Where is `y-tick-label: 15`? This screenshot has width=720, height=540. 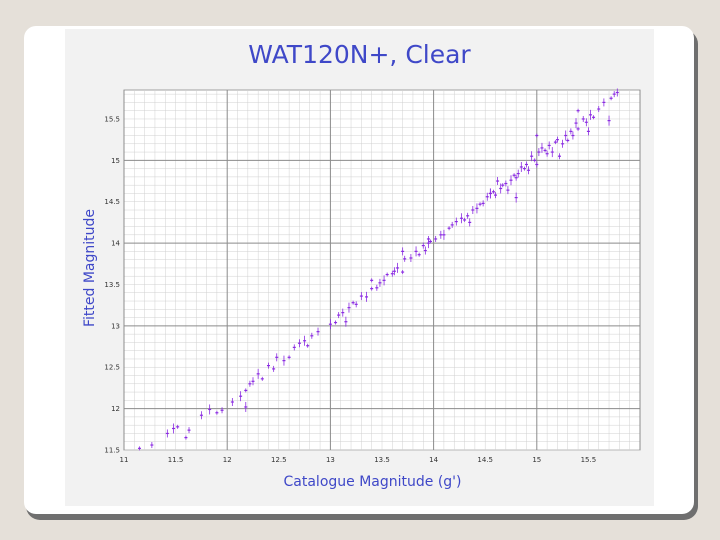
y-tick-label: 15 is located at coordinates (115, 161).